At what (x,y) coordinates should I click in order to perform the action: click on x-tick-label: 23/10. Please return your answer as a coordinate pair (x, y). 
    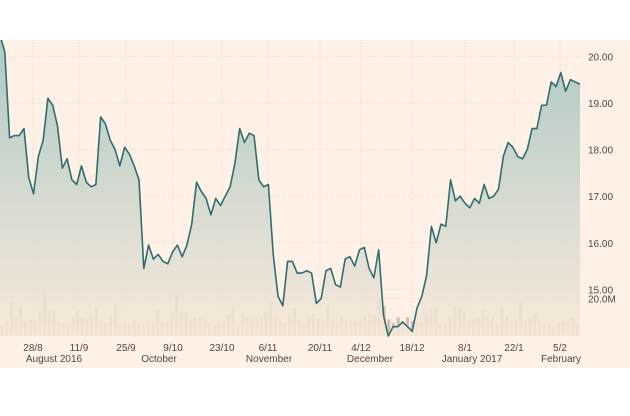
    Looking at the image, I should click on (221, 348).